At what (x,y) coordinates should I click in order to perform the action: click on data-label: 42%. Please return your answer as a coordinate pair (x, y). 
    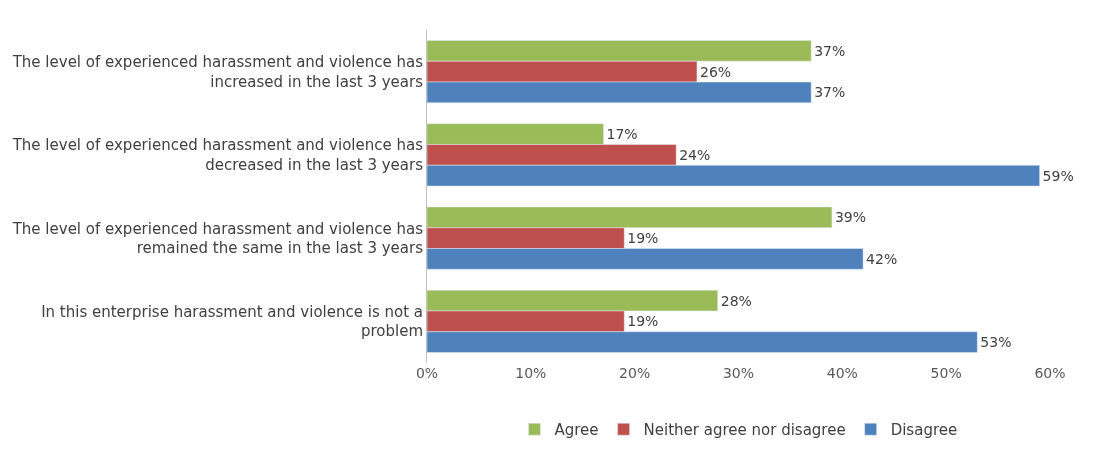
    Looking at the image, I should click on (882, 258).